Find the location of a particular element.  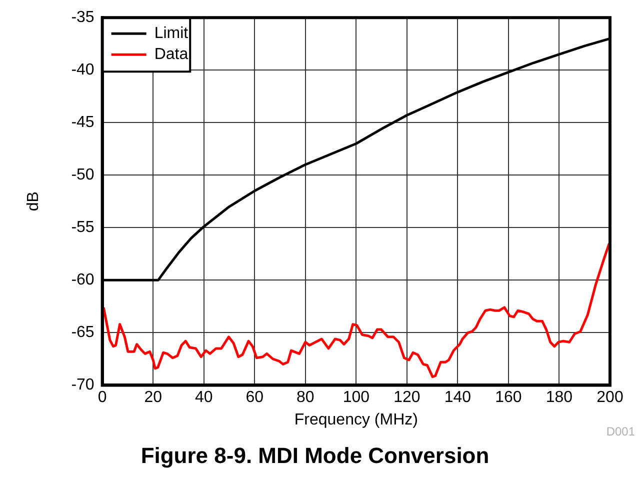

y-axis-title: dB is located at coordinates (33, 202).